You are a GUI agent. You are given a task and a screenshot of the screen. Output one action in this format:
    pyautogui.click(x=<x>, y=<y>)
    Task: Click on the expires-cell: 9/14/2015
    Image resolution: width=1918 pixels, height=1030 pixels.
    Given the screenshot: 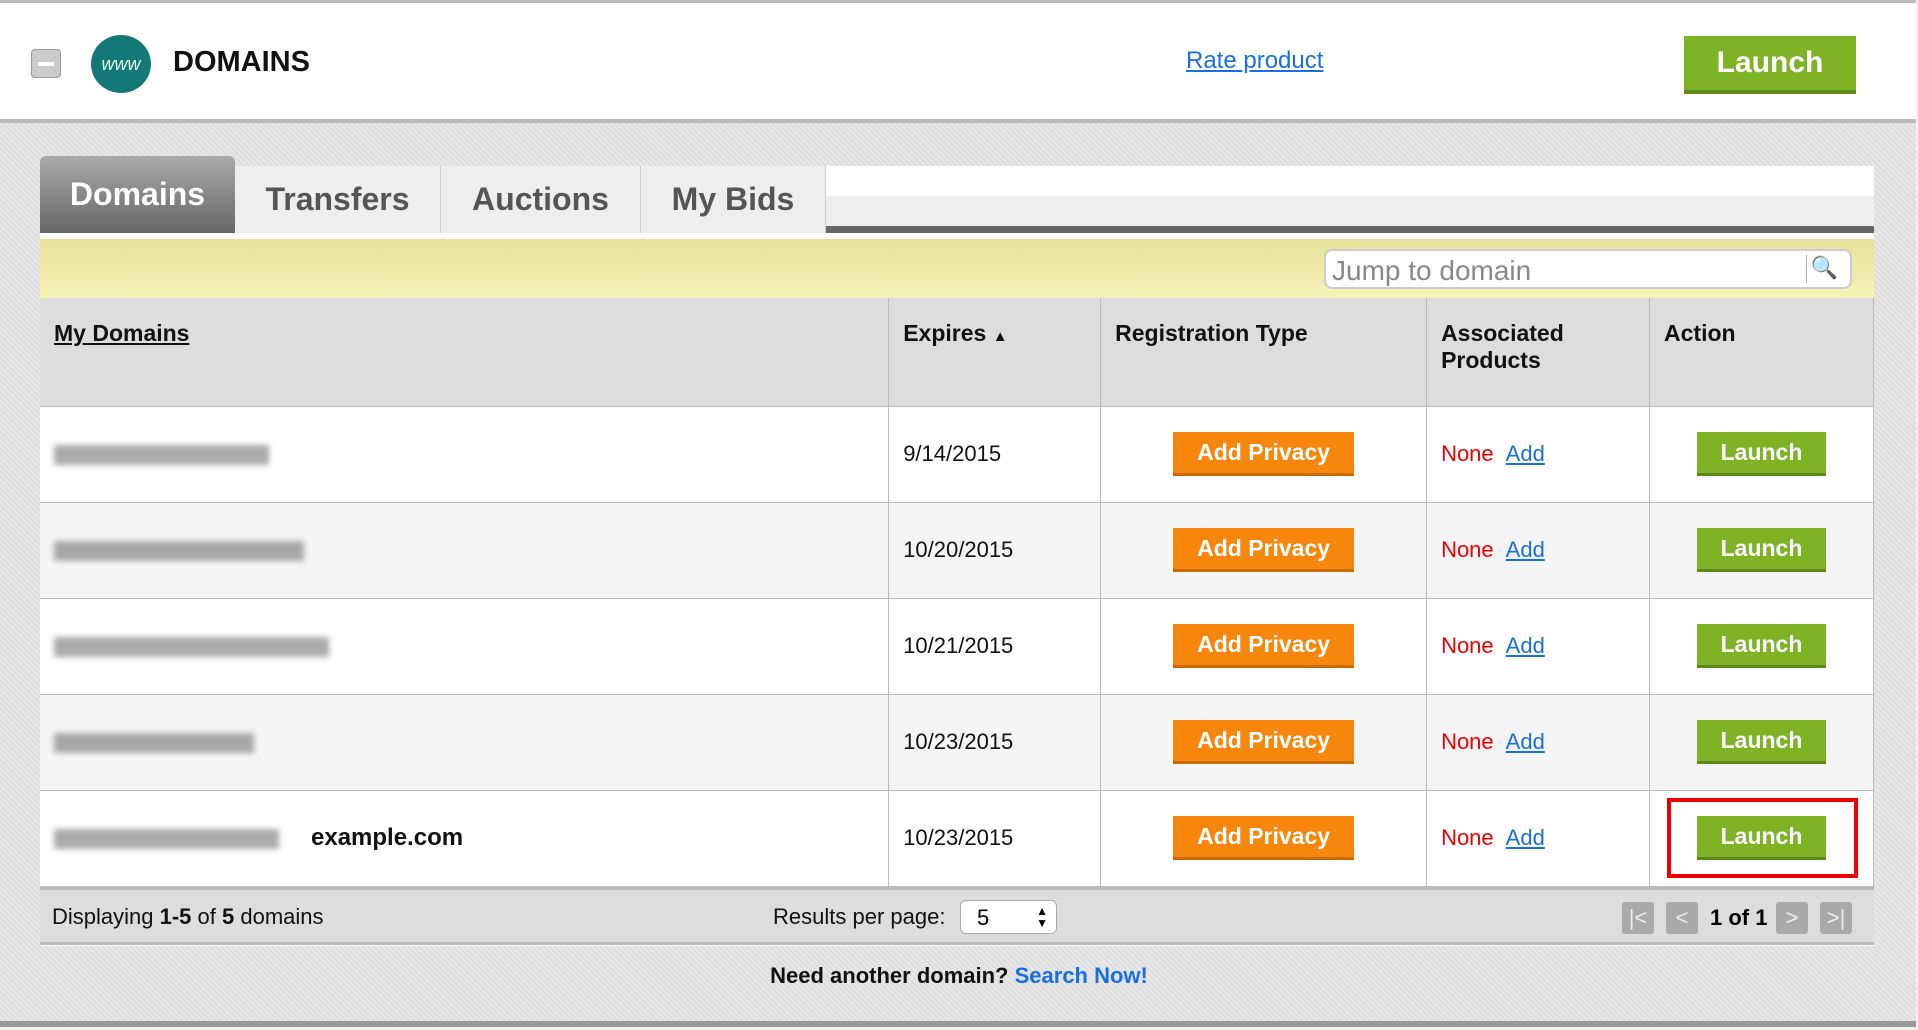 What is the action you would take?
    pyautogui.click(x=995, y=453)
    